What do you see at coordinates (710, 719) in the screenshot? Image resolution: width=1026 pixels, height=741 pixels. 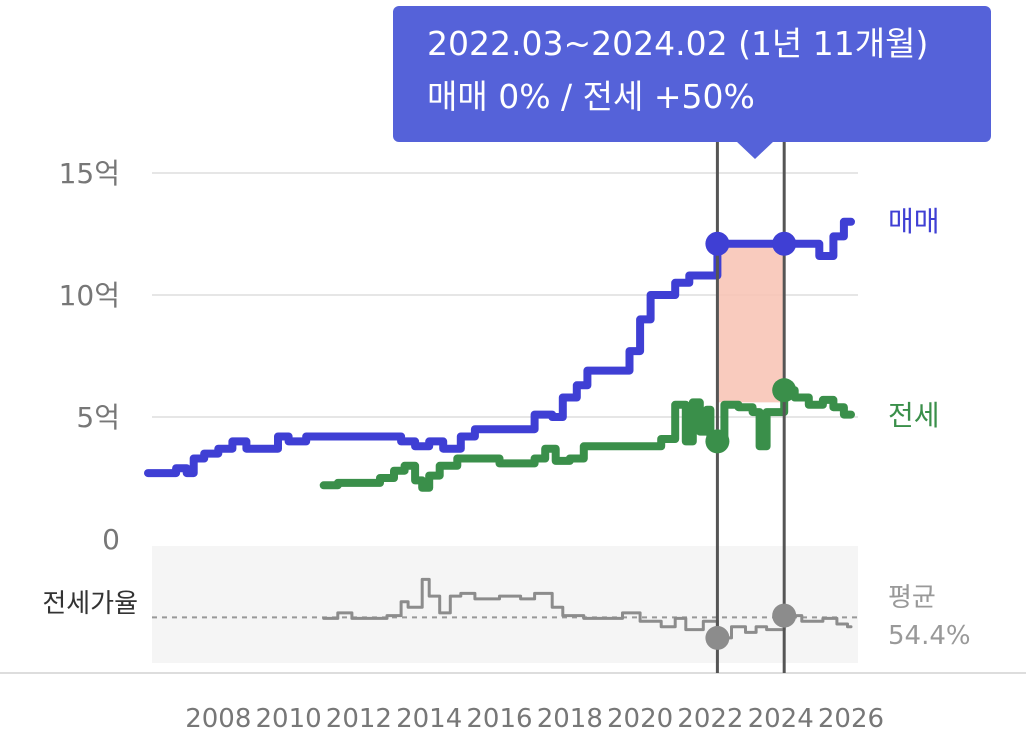 I see `x-tick-label: 2022` at bounding box center [710, 719].